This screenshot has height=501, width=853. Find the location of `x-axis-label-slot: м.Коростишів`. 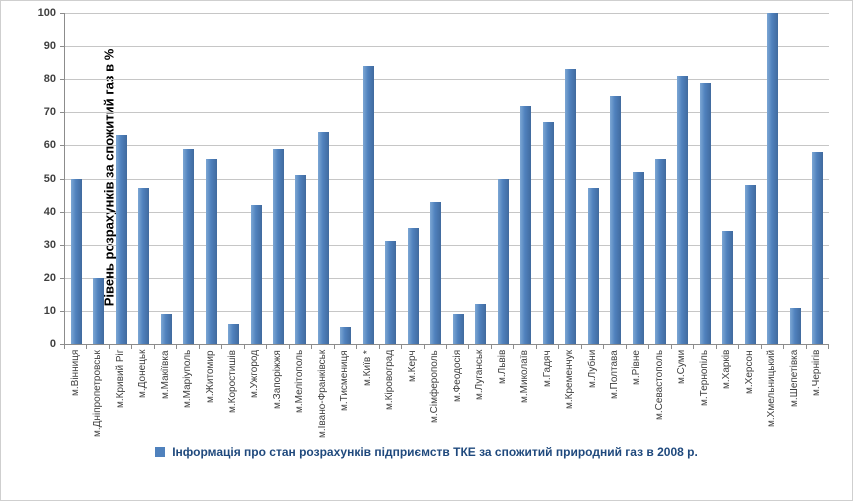

x-axis-label-slot: м.Коростишів is located at coordinates (232, 396).